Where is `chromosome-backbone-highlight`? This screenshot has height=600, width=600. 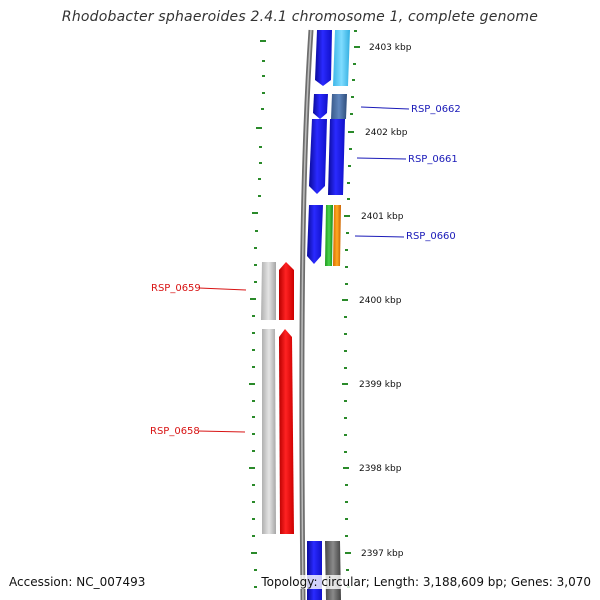
chromosome-backbone-highlight is located at coordinates (306, 314).